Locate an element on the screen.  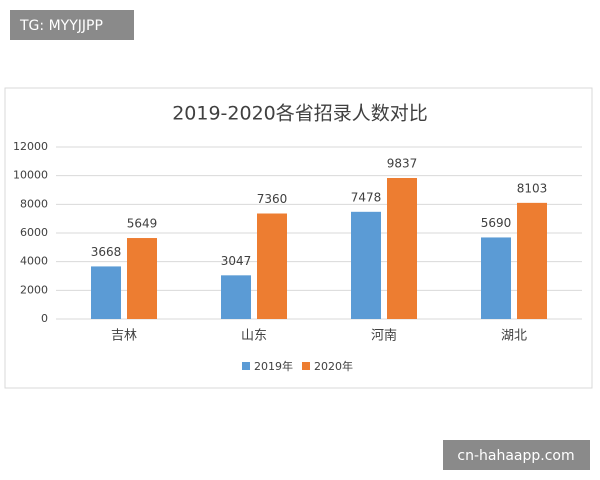
x-tick-label: 湖北 is located at coordinates (514, 336).